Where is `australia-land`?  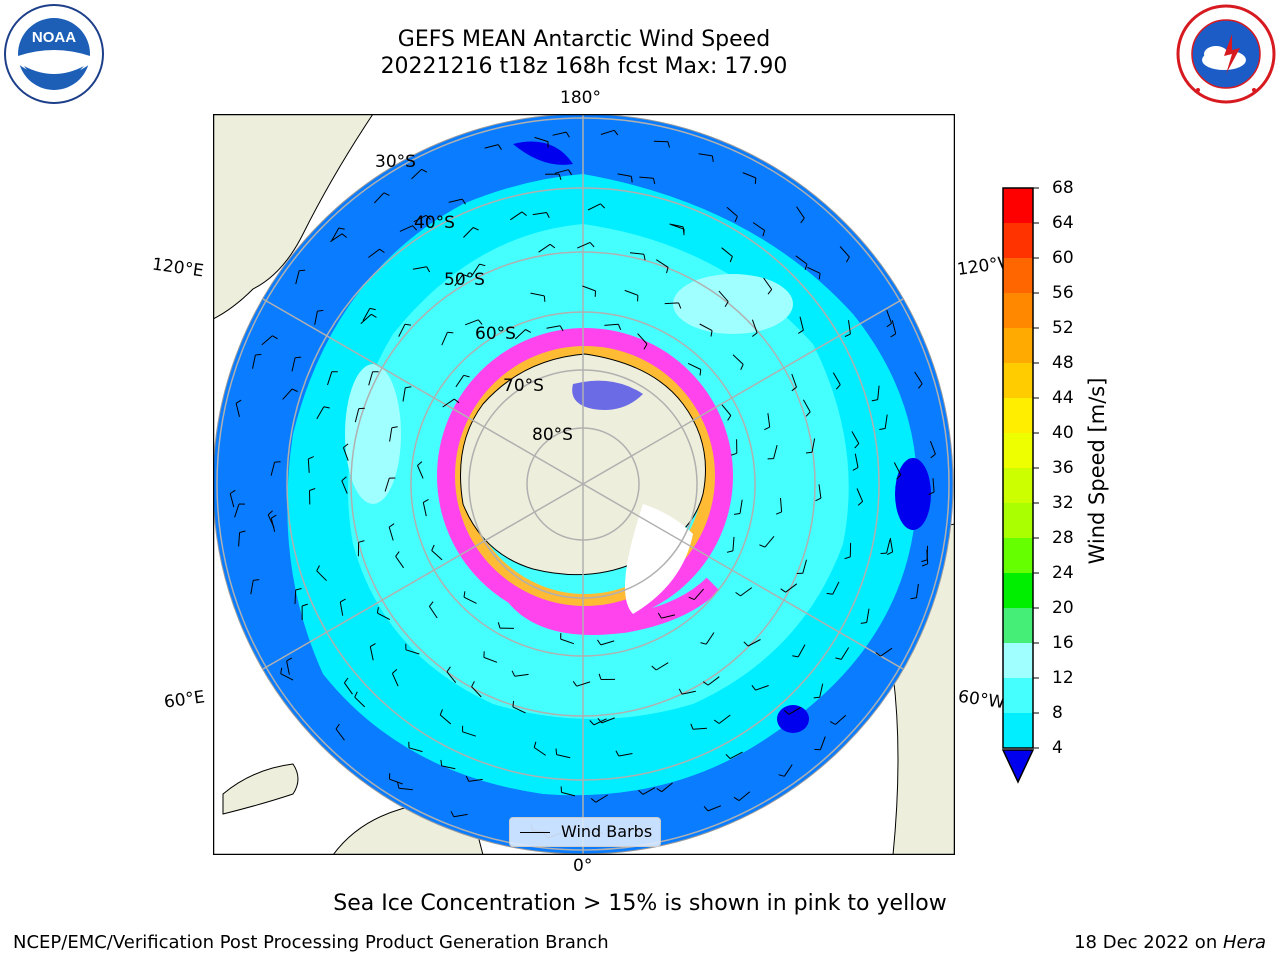
australia-land is located at coordinates (293, 217).